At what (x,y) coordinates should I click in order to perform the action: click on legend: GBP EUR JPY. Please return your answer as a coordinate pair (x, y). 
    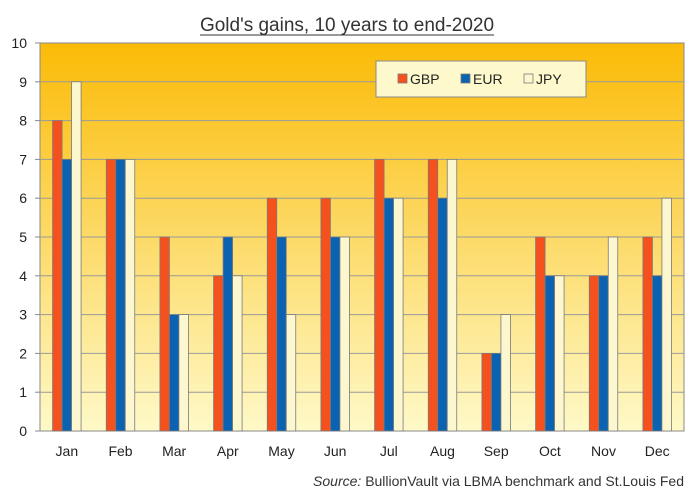
    Looking at the image, I should click on (481, 79).